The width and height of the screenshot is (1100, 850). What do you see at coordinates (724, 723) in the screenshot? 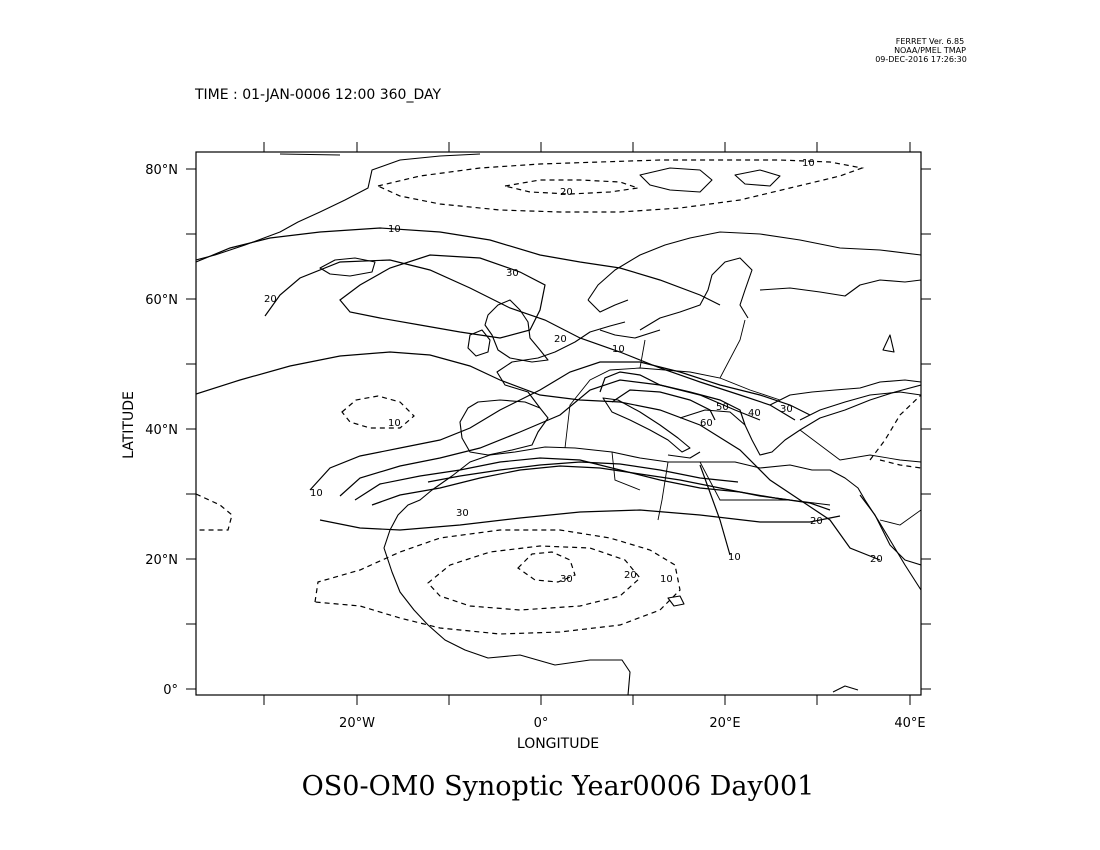
I see `x-tick-label: 20°E` at bounding box center [724, 723].